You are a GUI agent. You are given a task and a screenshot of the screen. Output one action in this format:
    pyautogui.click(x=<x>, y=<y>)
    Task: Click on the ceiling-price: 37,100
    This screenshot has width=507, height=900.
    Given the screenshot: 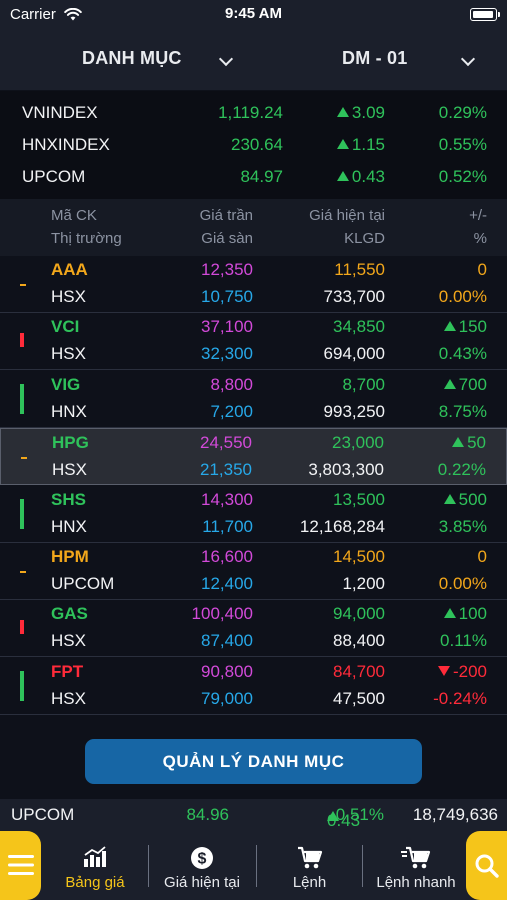 What is the action you would take?
    pyautogui.click(x=227, y=327)
    